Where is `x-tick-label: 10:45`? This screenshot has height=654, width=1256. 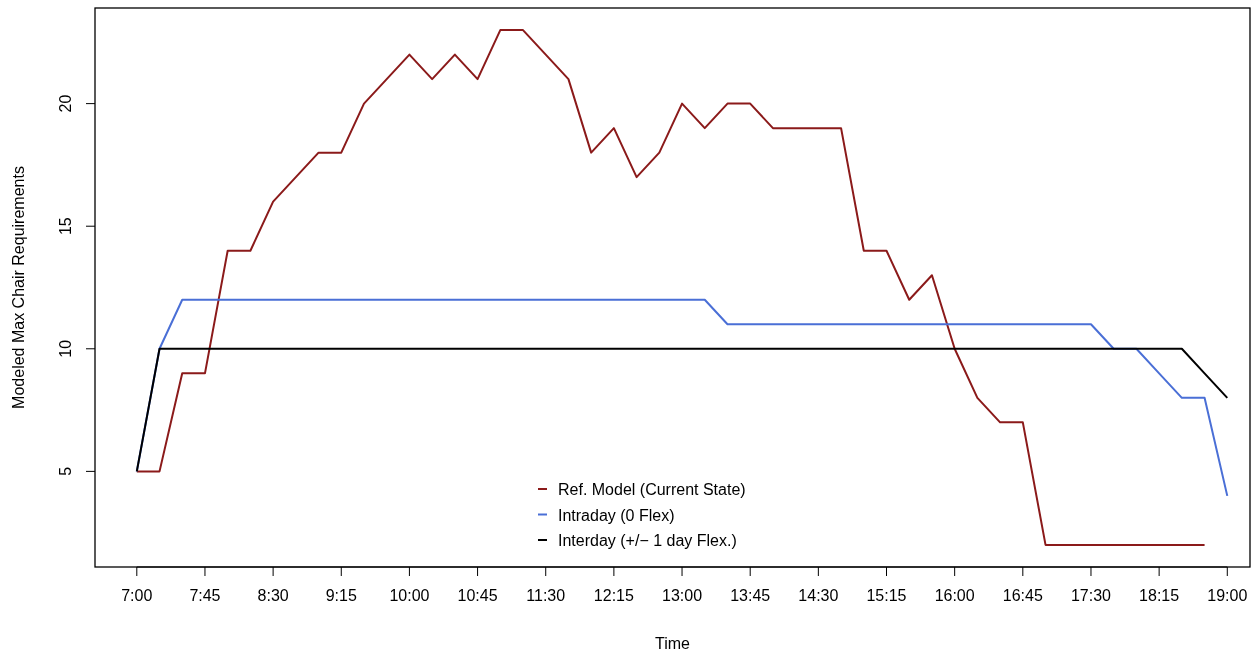 x-tick-label: 10:45 is located at coordinates (477, 595).